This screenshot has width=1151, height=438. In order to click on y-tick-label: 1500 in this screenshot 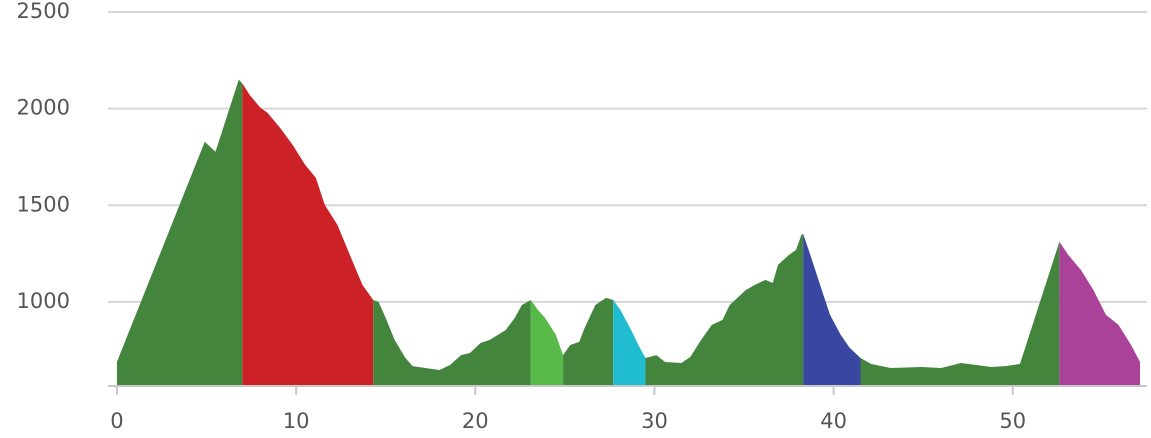, I will do `click(43, 204)`.